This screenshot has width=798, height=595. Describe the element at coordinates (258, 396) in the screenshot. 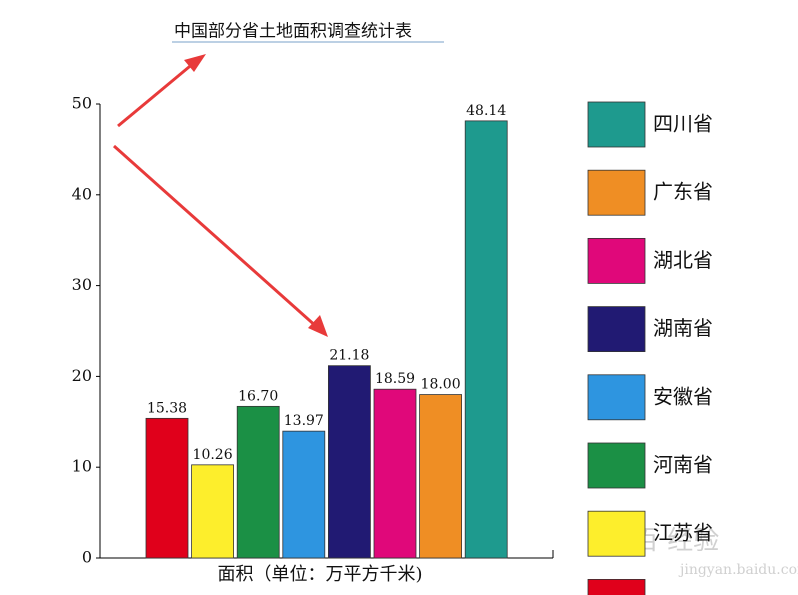

I see `value-label: 16.70` at that location.